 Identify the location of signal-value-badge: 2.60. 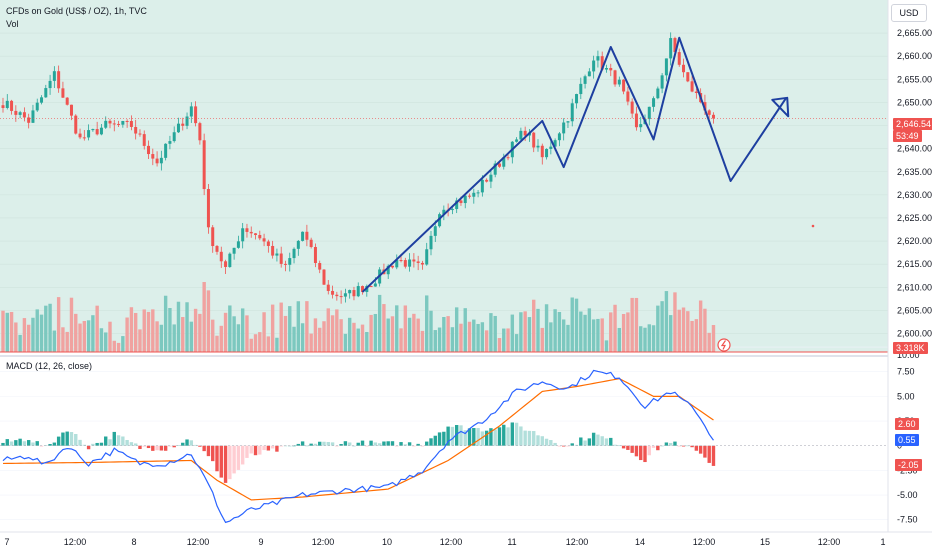
(907, 424).